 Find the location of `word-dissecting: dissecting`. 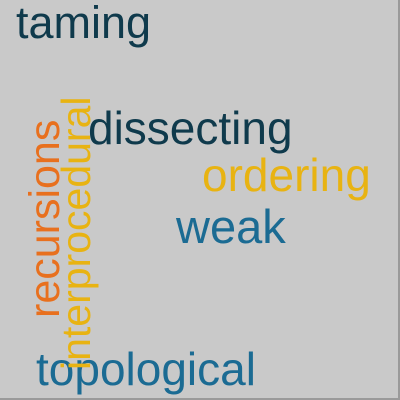

word-dissecting: dissecting is located at coordinates (190, 128).